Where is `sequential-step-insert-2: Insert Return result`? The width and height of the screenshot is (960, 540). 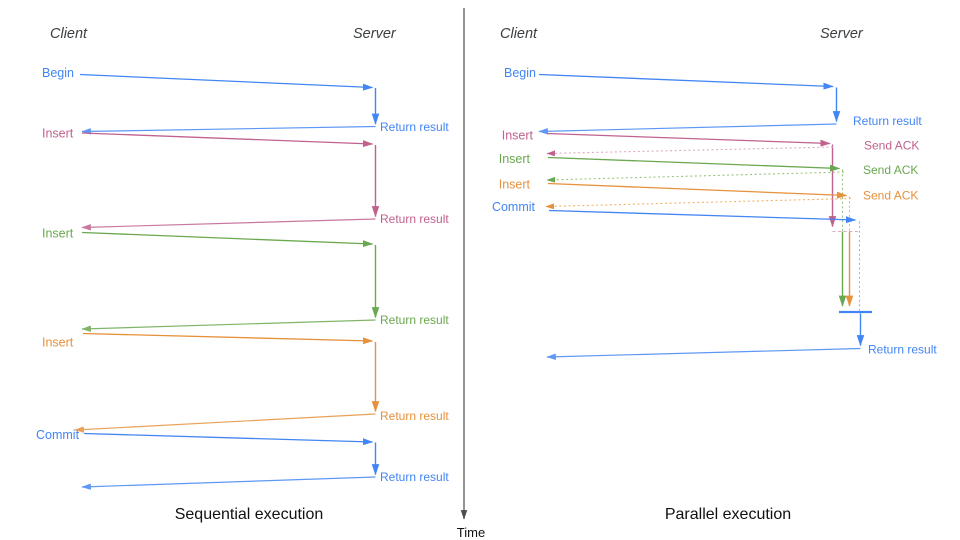 sequential-step-insert-2: Insert Return result is located at coordinates (245, 279).